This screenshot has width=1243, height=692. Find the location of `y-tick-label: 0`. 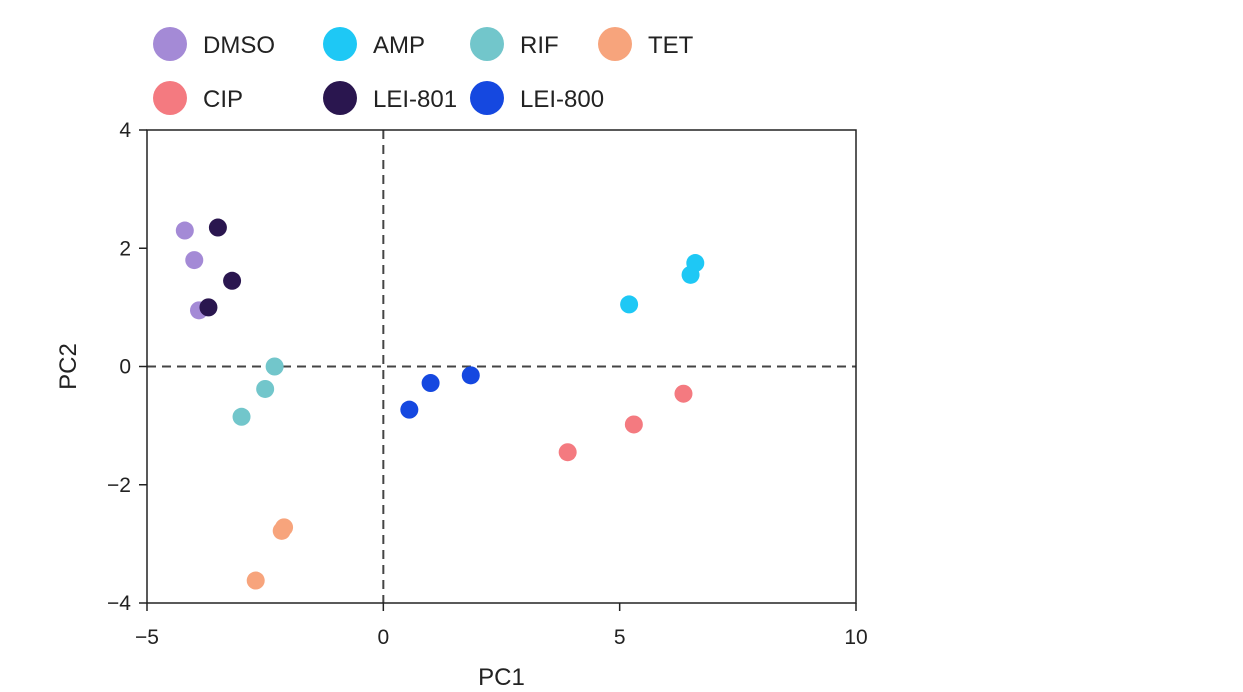

y-tick-label: 0 is located at coordinates (125, 367).